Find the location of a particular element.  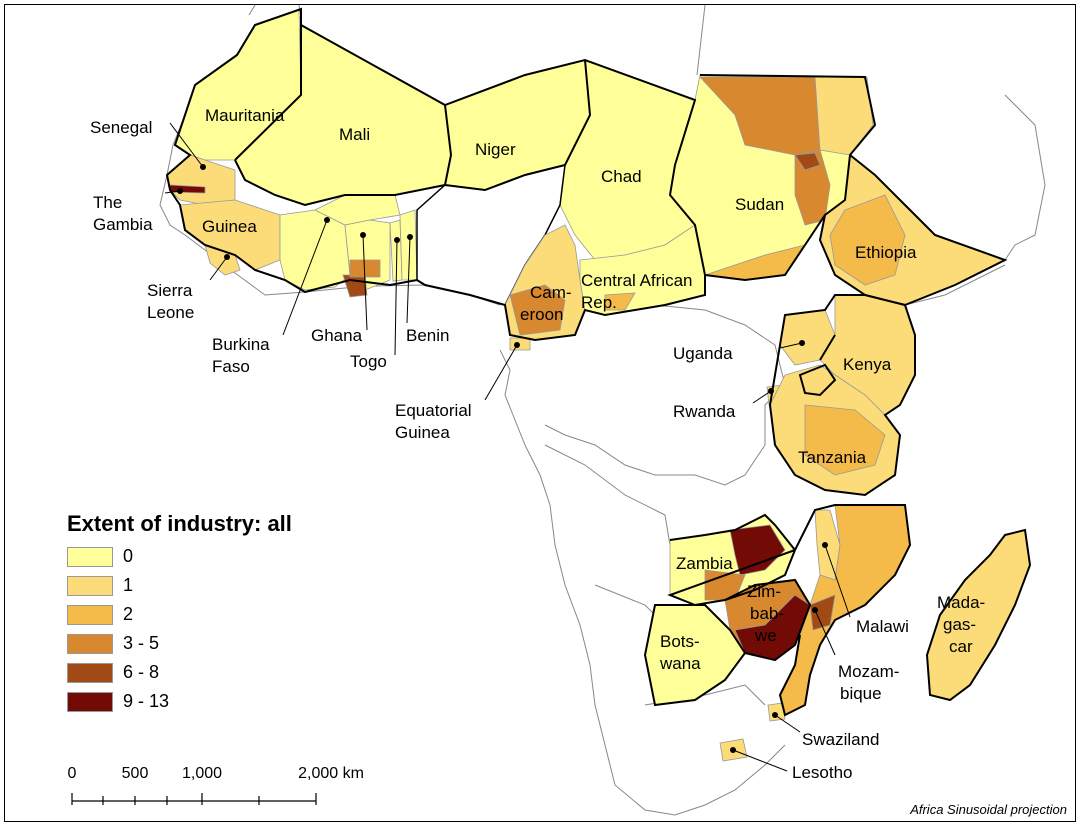

lakes is located at coordinates (817, 380).